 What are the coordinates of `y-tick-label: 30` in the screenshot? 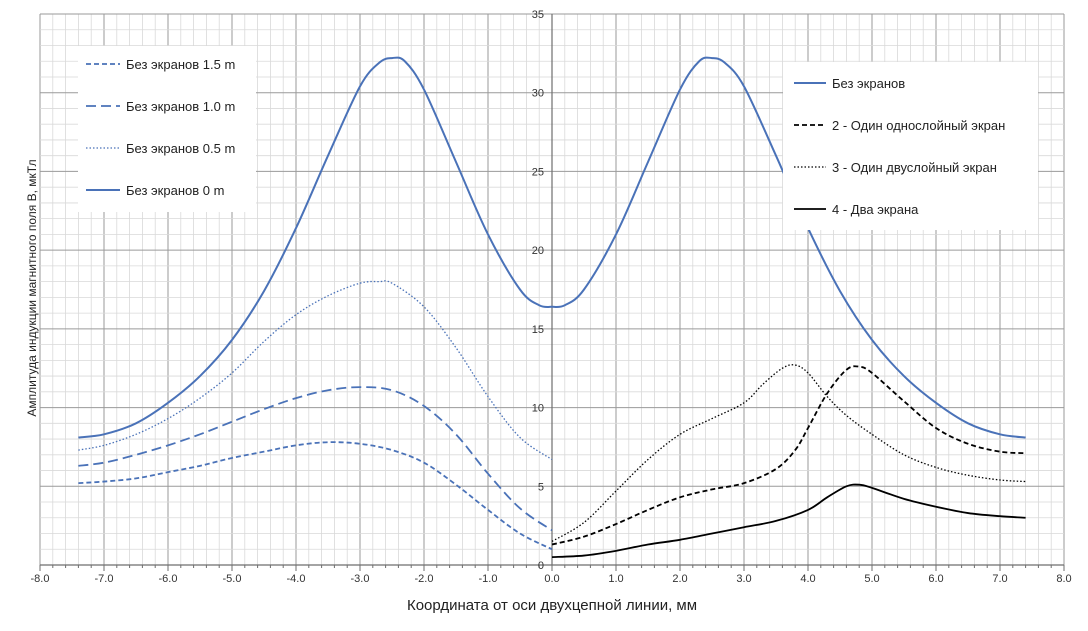 It's located at (538, 94).